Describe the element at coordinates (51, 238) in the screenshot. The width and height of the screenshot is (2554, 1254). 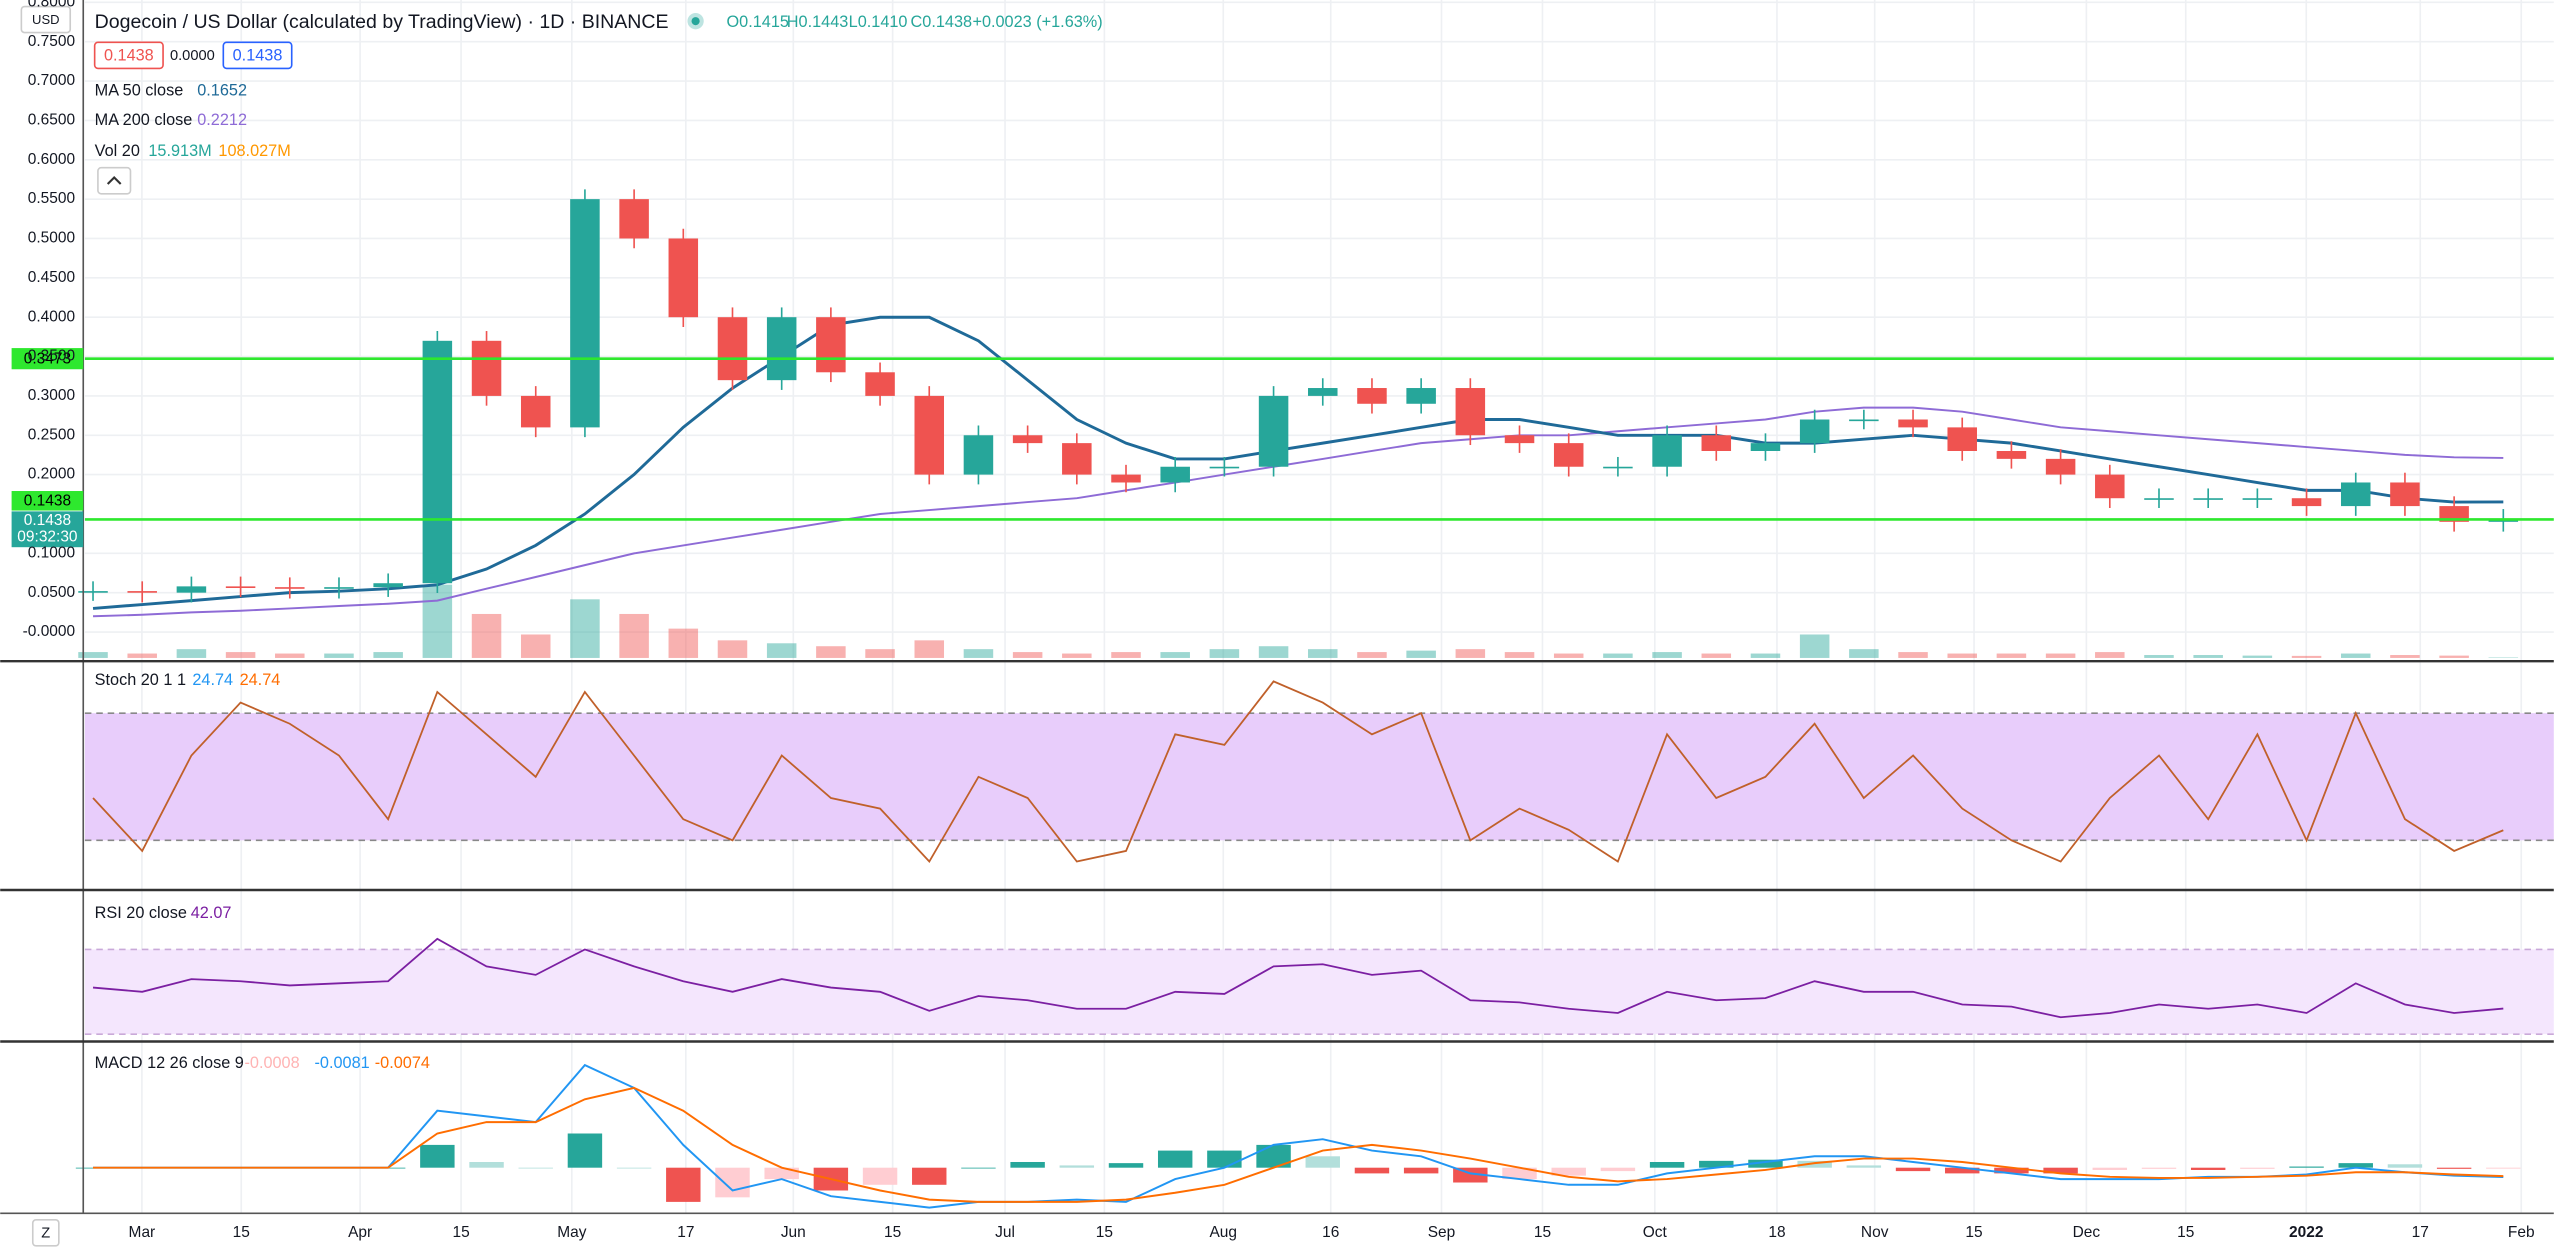
I see `y-tick-label: 0.5000` at that location.